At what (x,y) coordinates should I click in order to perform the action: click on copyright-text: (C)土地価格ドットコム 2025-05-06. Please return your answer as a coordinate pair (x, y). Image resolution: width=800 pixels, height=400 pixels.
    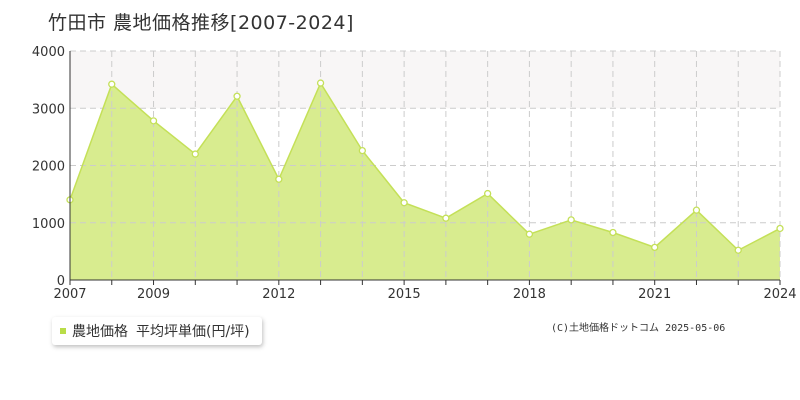
    Looking at the image, I should click on (638, 328).